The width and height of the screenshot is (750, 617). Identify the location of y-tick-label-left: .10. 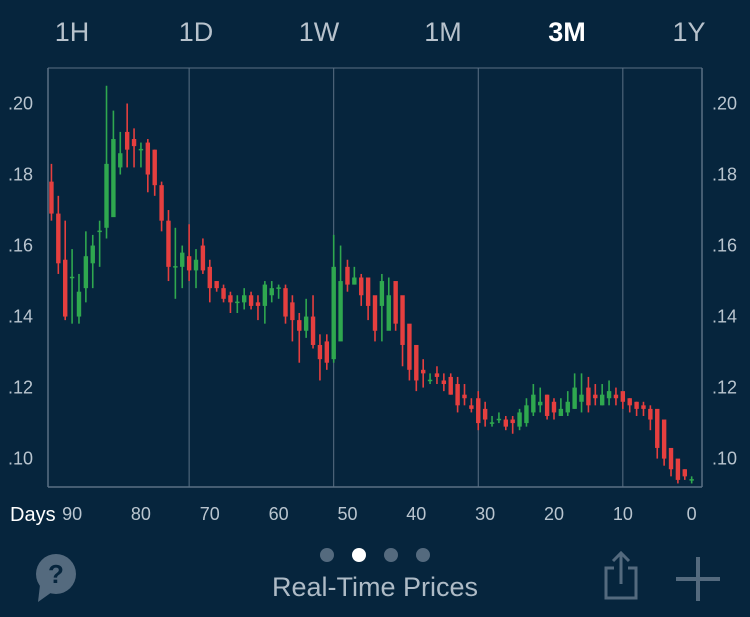
(20, 459).